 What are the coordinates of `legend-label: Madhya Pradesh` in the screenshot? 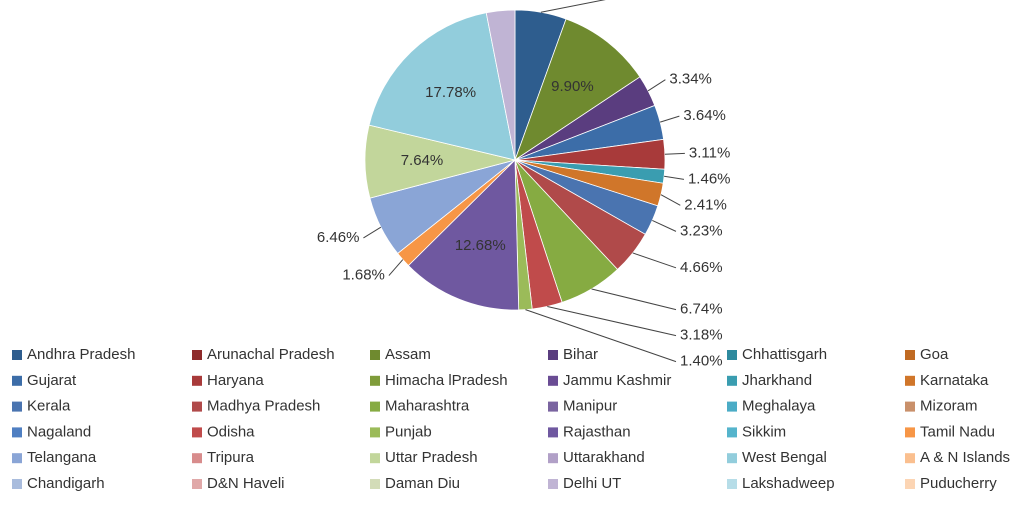 It's located at (263, 406).